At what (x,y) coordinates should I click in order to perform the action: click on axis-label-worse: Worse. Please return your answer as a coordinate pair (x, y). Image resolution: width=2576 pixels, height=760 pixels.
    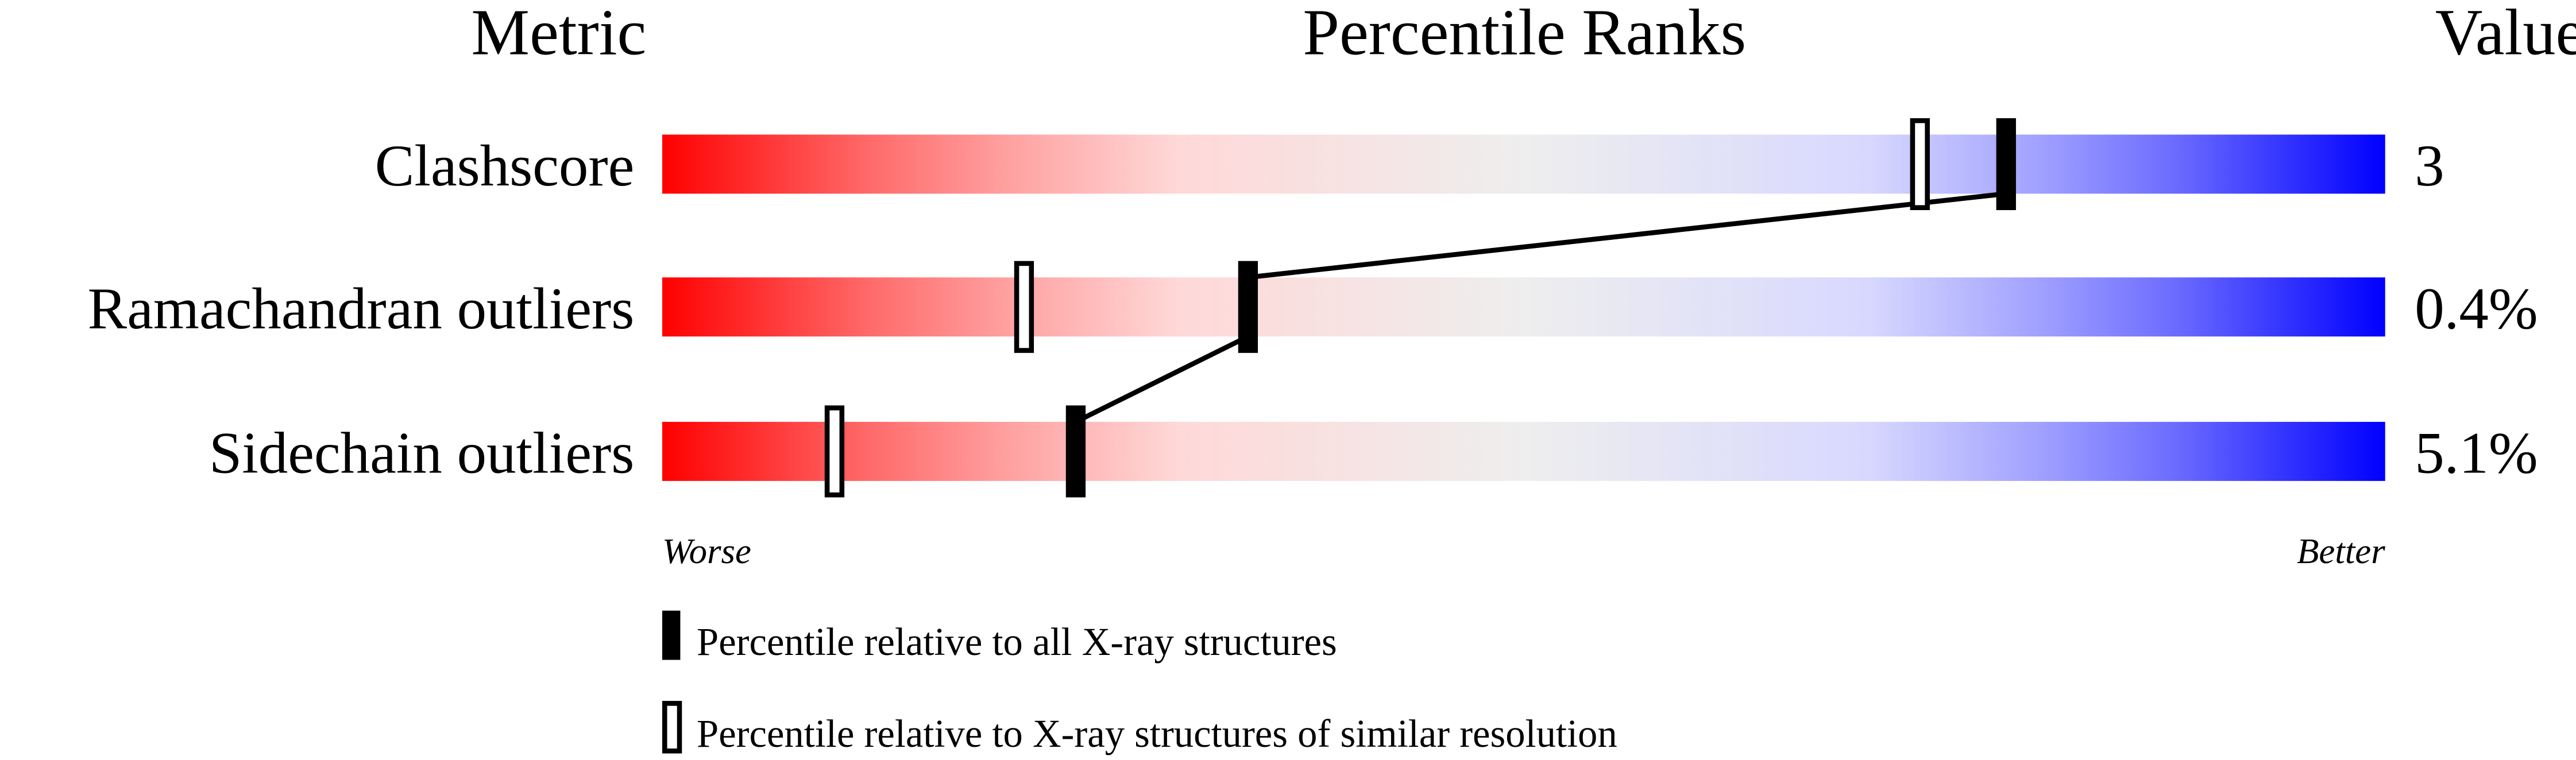
    Looking at the image, I should click on (706, 551).